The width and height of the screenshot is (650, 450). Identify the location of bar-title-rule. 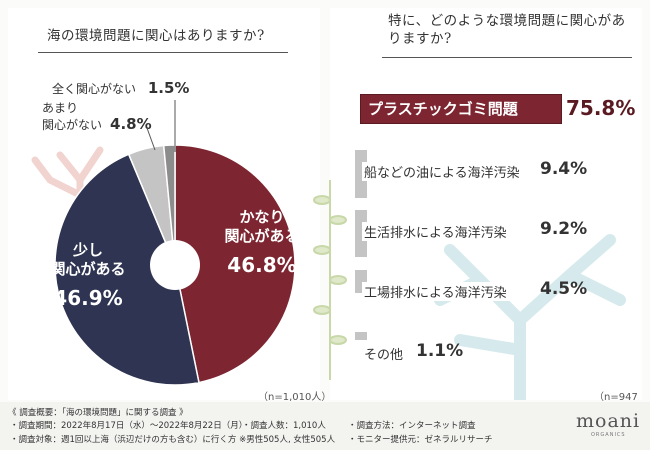
(507, 57).